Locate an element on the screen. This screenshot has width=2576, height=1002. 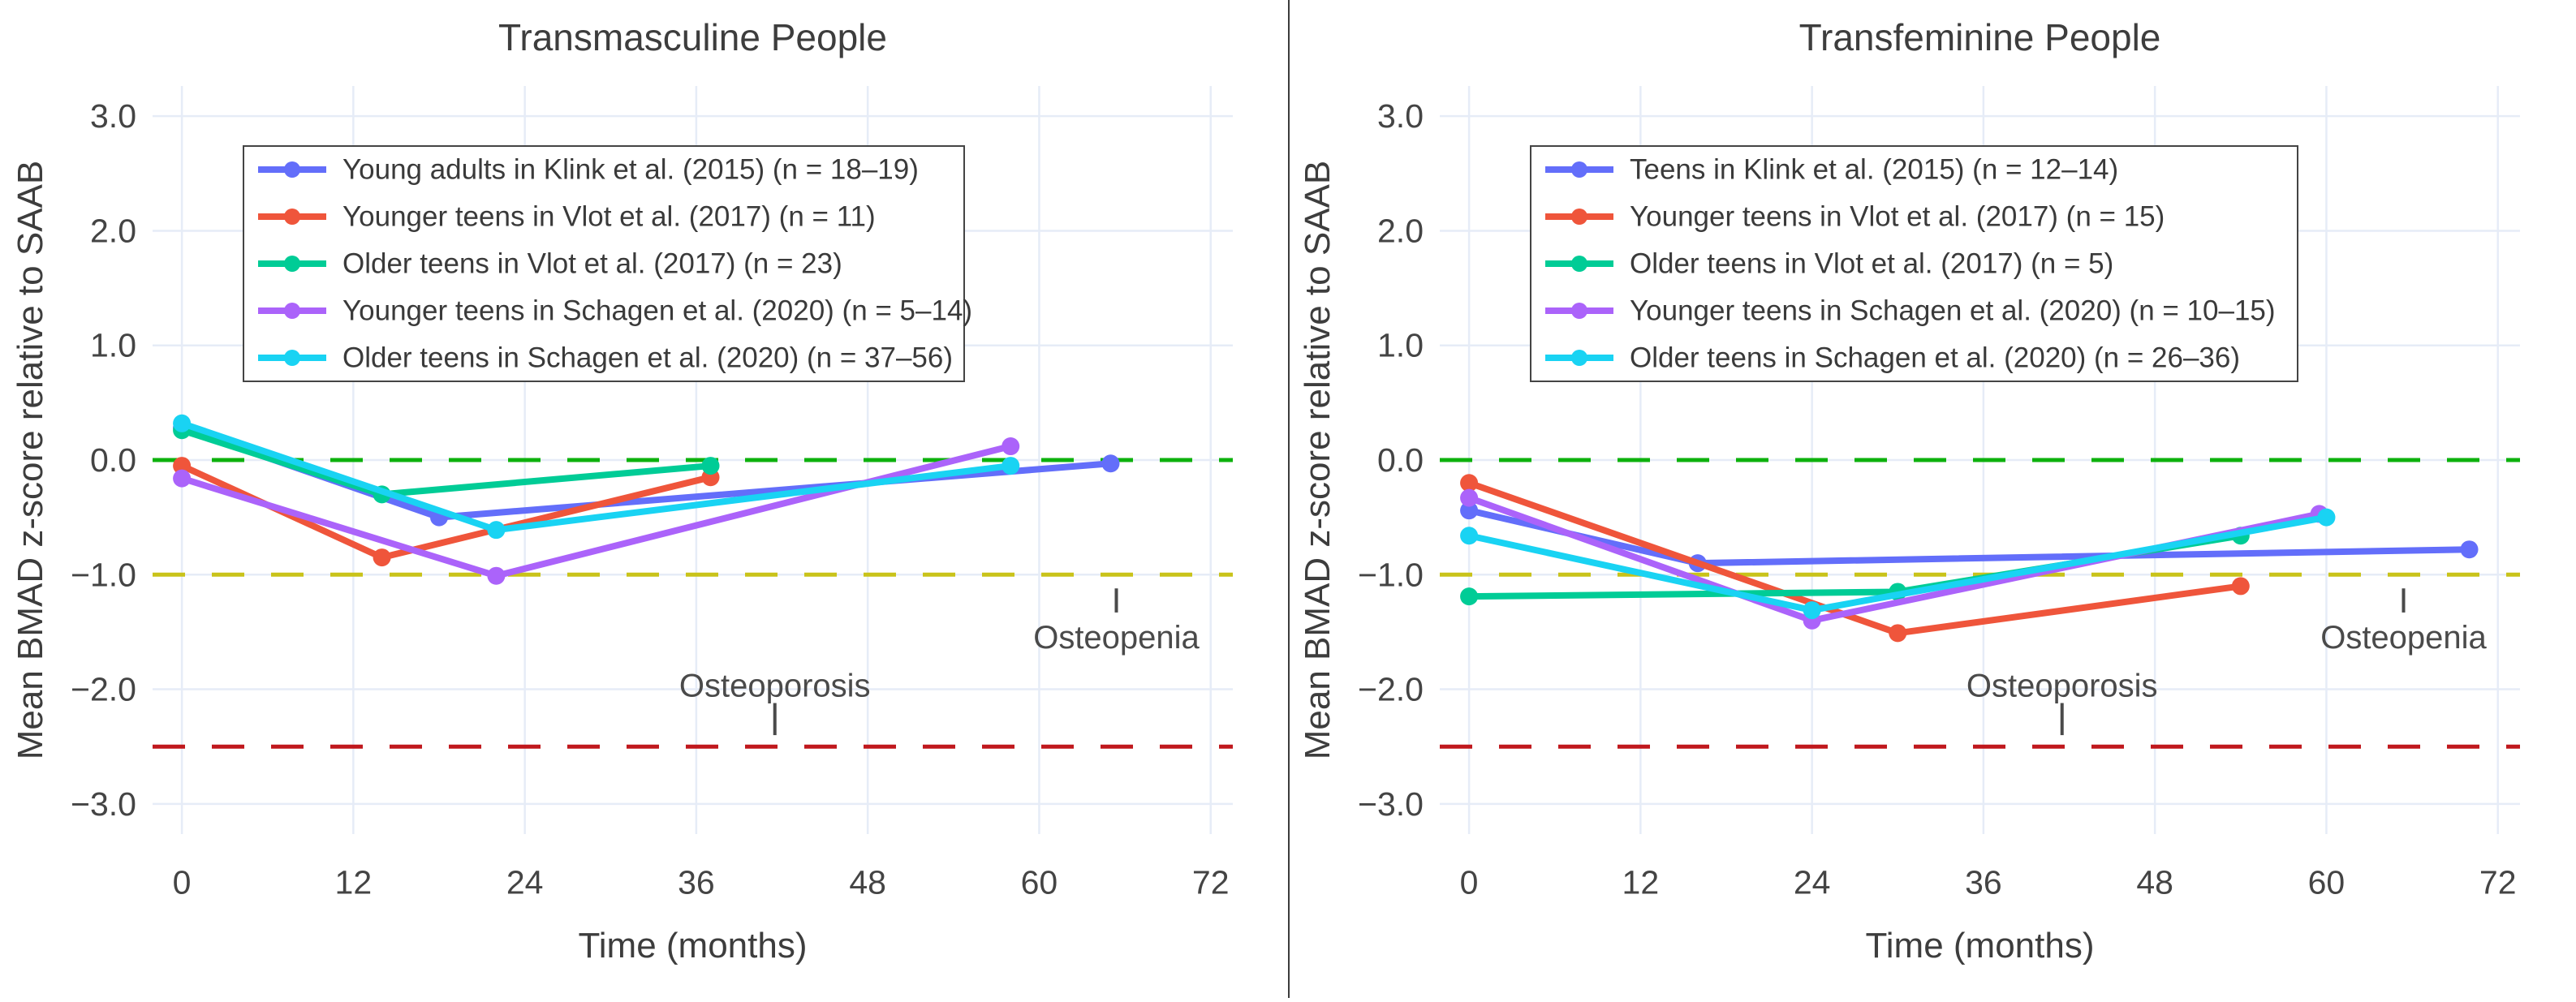
annotation-osteoporosis: Osteoporosis is located at coordinates (775, 702).